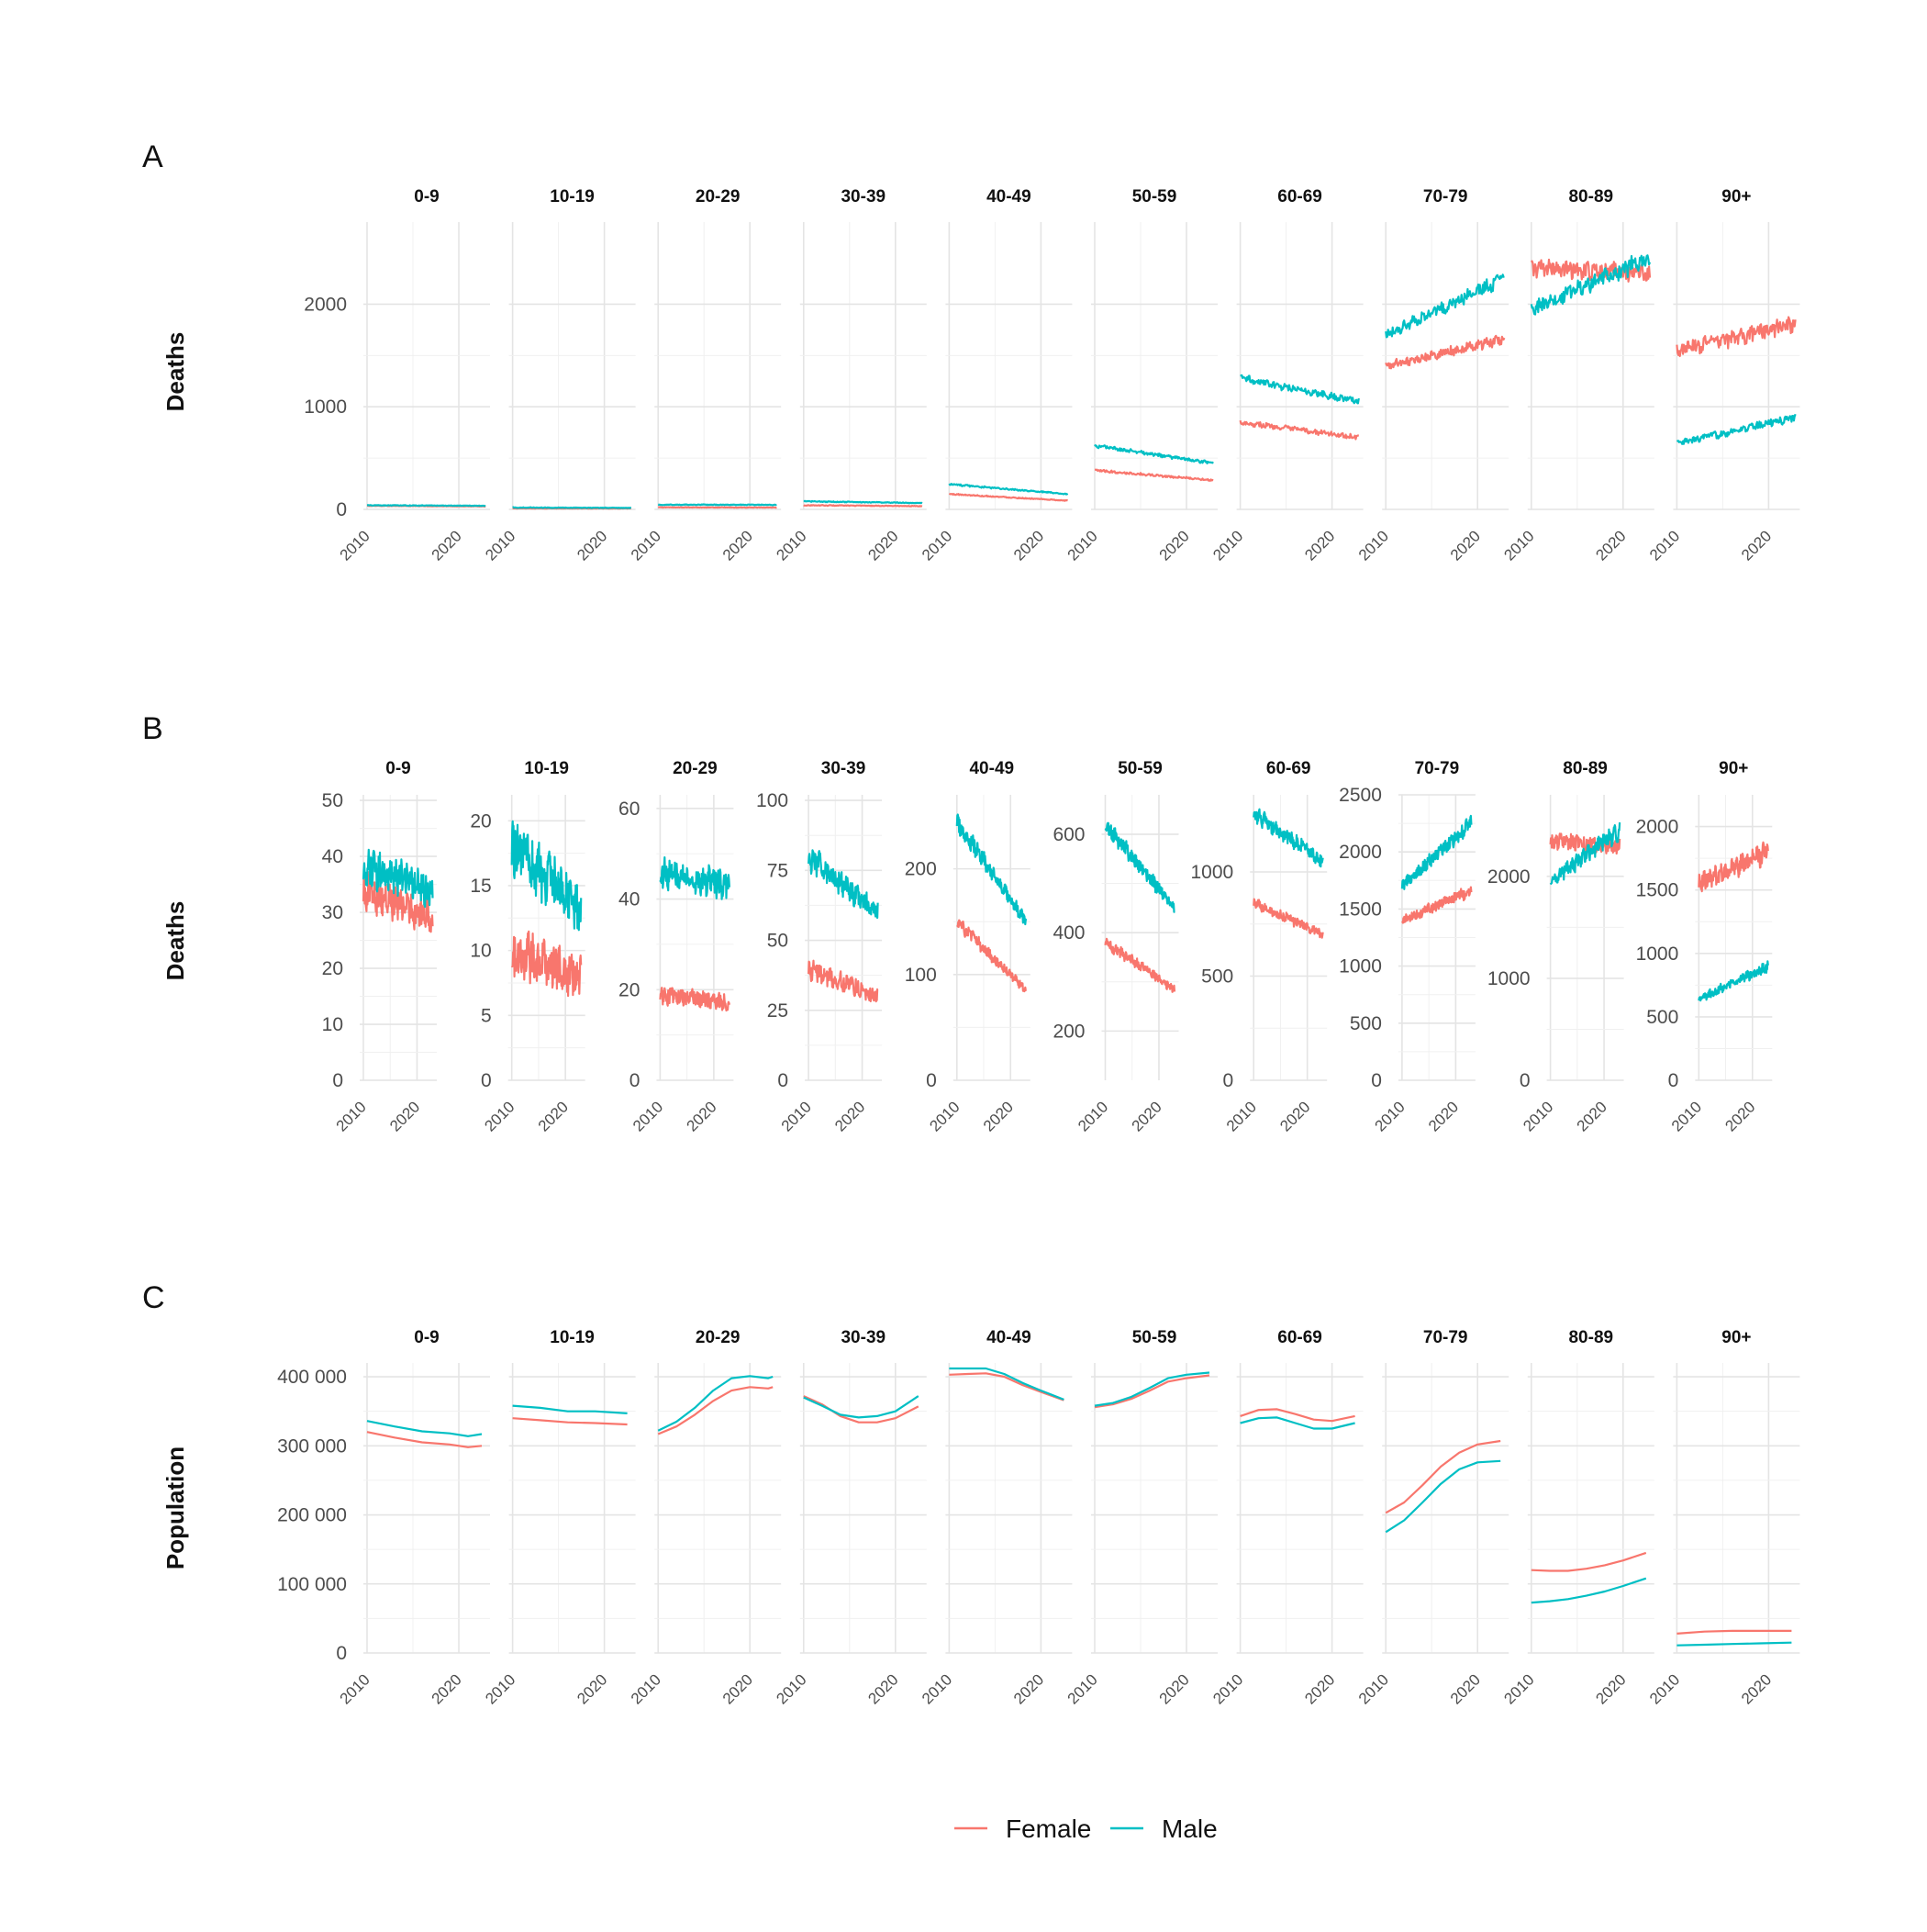 Image resolution: width=1927 pixels, height=1932 pixels. Describe the element at coordinates (1286, 1518) in the screenshot. I see `facet-60-69: 60-69 2010 2020` at that location.